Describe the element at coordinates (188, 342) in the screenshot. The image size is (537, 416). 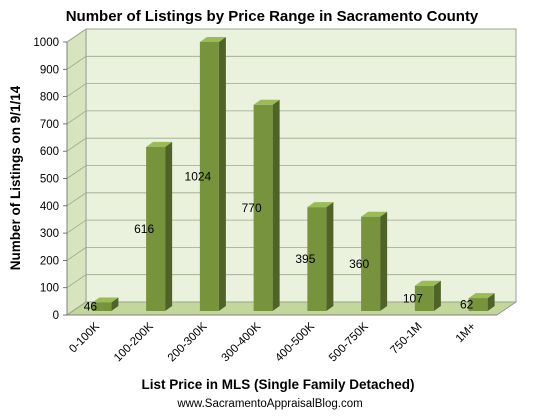
I see `x-tick-label: 200-300K` at that location.